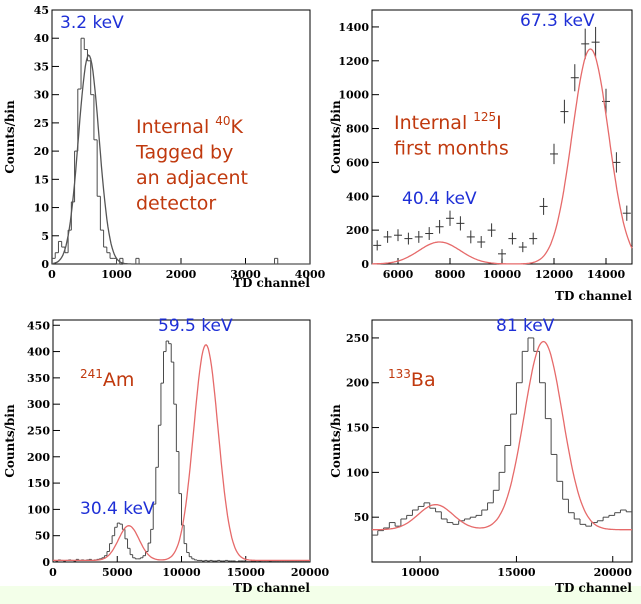 Image resolution: width=641 pixels, height=604 pixels. What do you see at coordinates (353, 61) in the screenshot?
I see `y-tick-label: 1200` at bounding box center [353, 61].